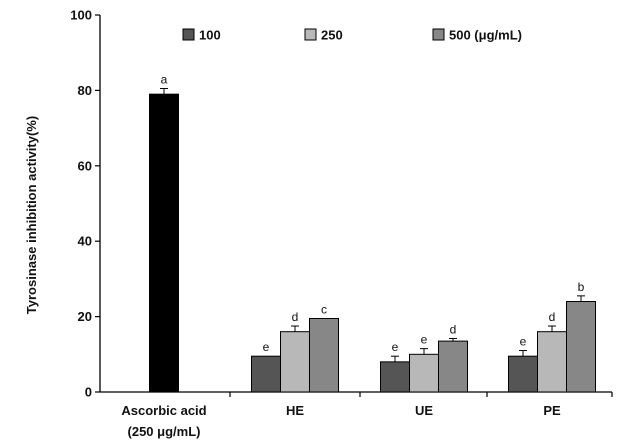  Describe the element at coordinates (295, 410) in the screenshot. I see `x-tick-label: HE` at that location.